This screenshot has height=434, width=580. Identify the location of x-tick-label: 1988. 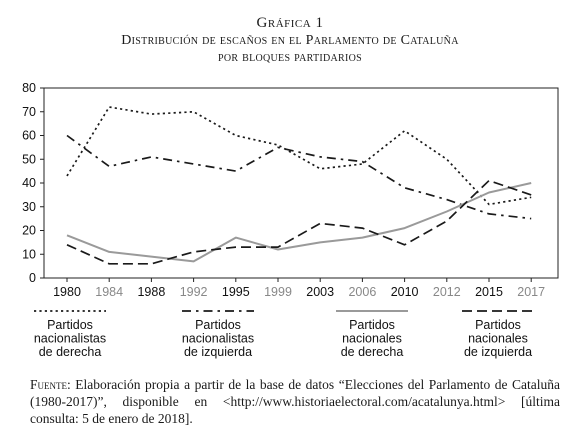
(151, 292).